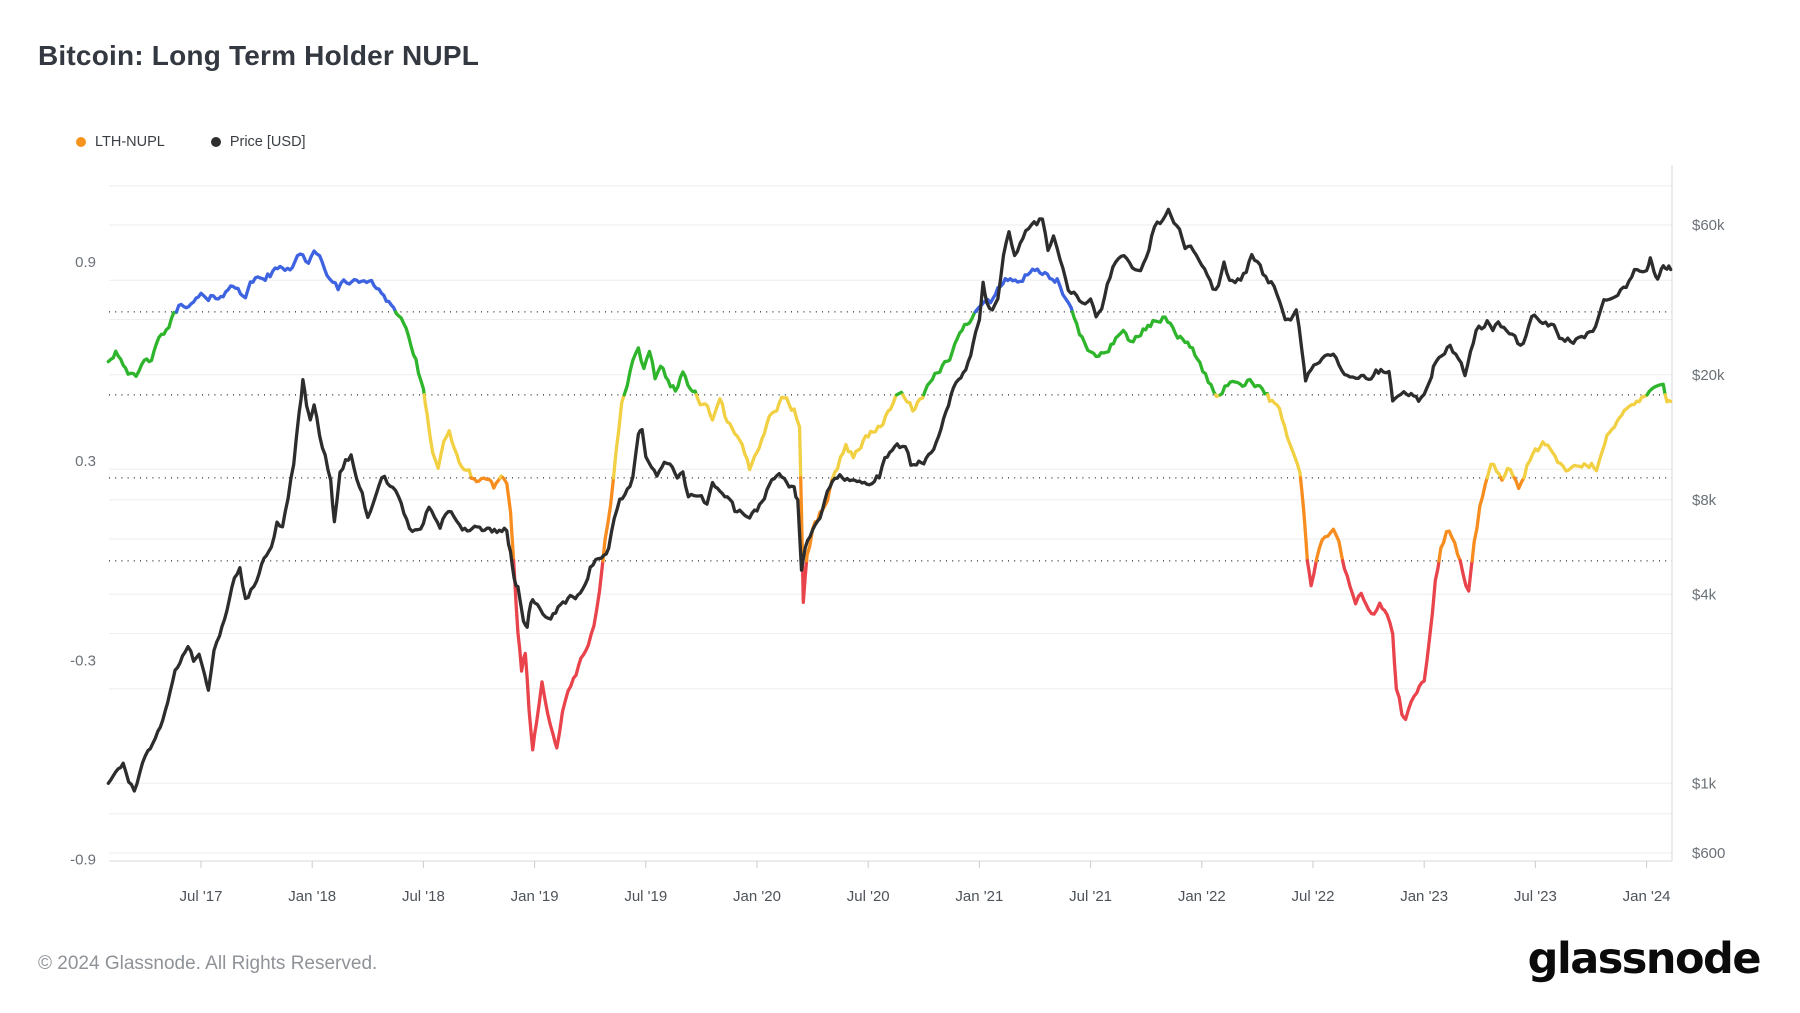  I want to click on svg-text: Jan '18, so click(312, 896).